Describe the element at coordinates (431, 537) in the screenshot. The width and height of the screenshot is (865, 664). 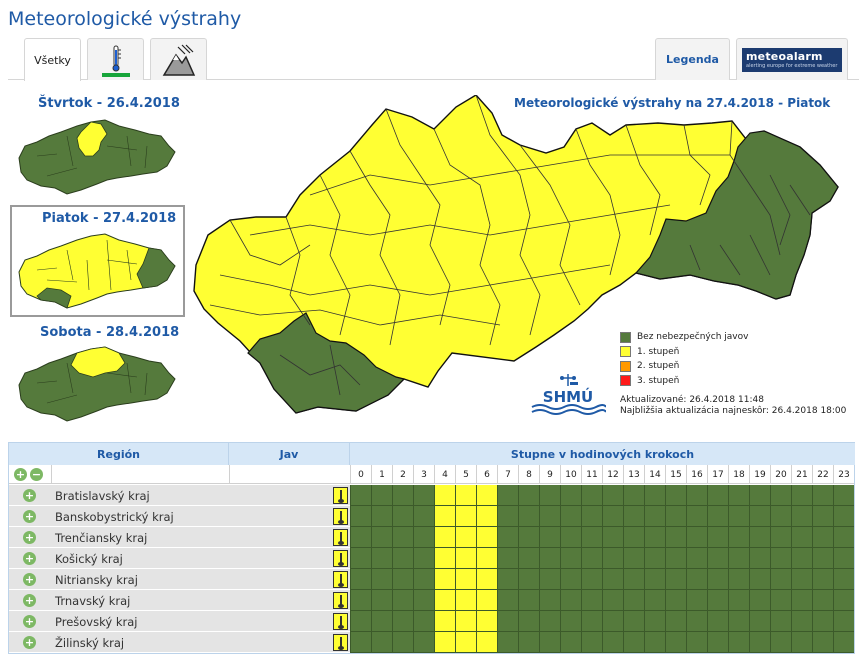
I see `table-row: + Trenčiansky kraj` at that location.